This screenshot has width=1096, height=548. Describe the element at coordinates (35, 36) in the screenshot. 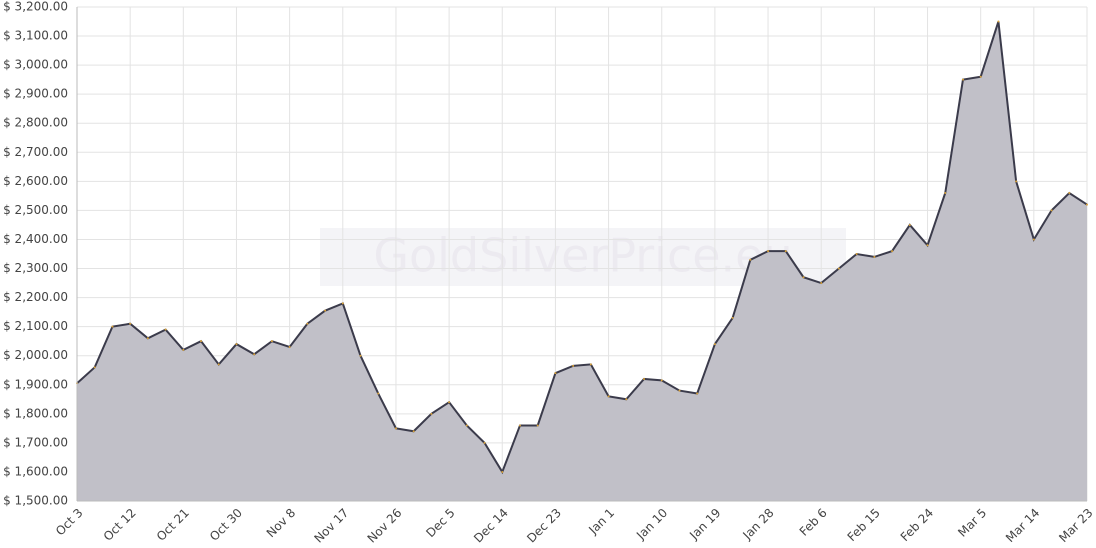

I see `y-tick-label: $ 3,100.00` at that location.